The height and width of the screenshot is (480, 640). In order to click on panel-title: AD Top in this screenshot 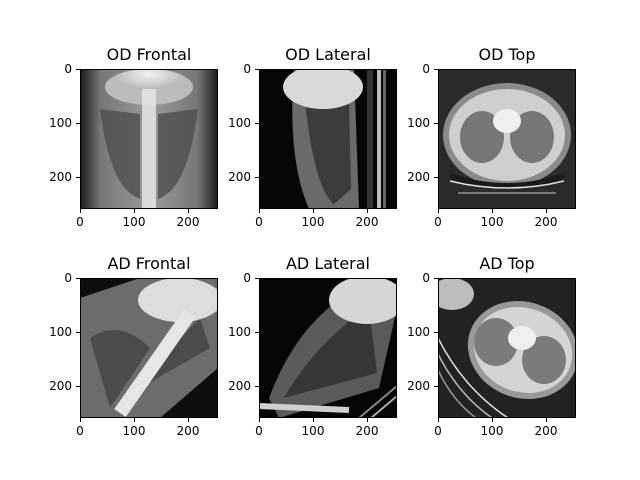, I will do `click(507, 263)`.